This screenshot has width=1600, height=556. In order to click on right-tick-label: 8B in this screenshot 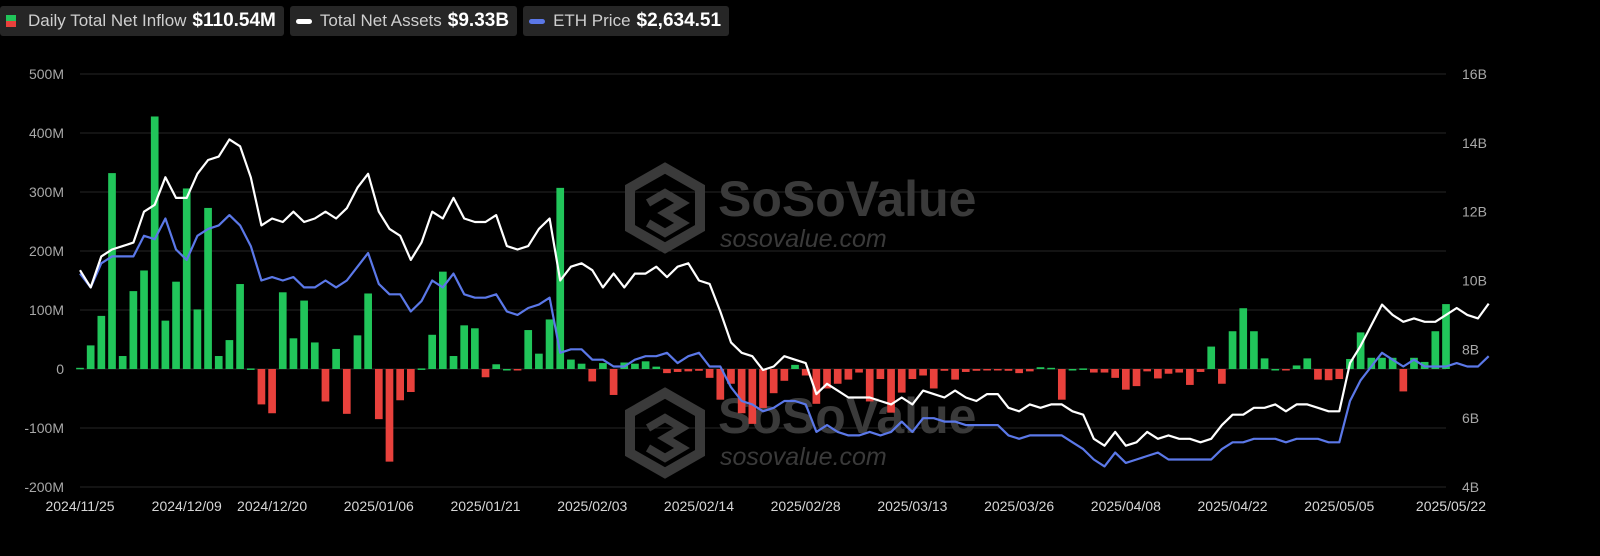, I will do `click(1470, 349)`.